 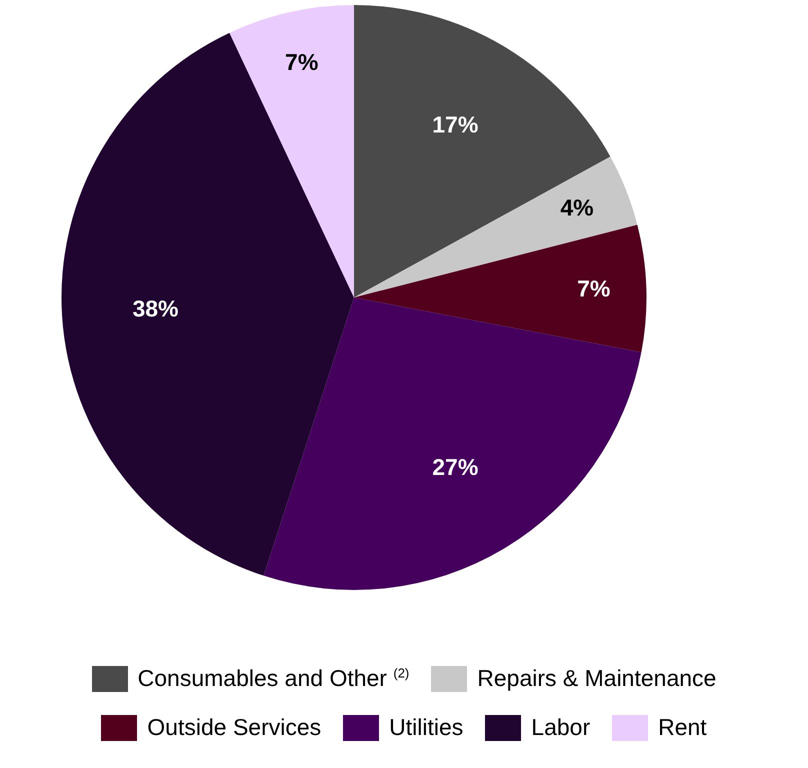 I want to click on legend-label: Outside Services, so click(x=234, y=727).